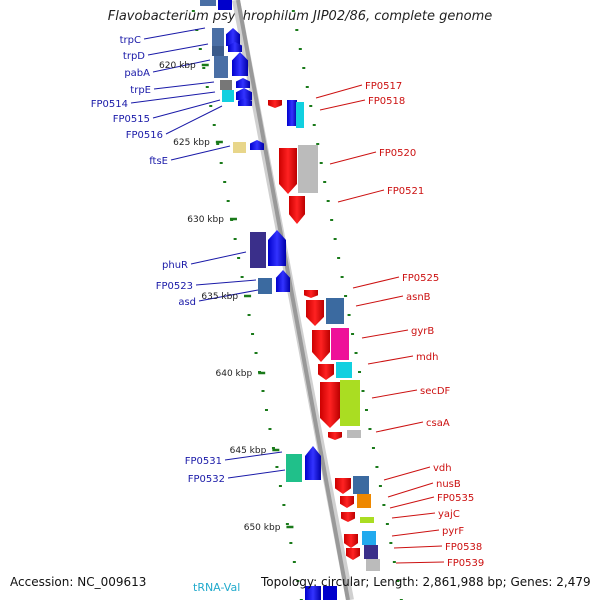 The height and width of the screenshot is (600, 600). I want to click on gene-asnB-pair, so click(335, 311).